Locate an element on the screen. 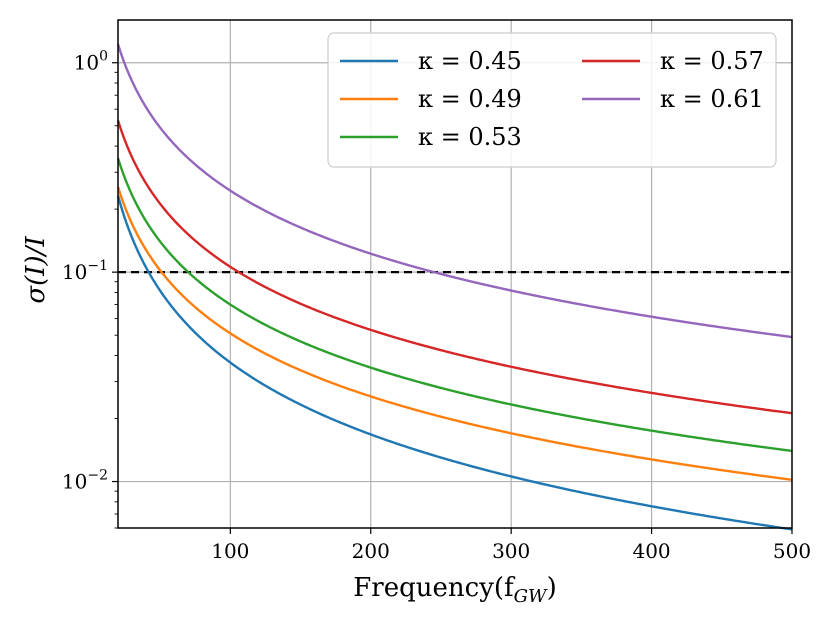 This screenshot has height=623, width=830. legend-label: κ = 0.49 is located at coordinates (470, 99).